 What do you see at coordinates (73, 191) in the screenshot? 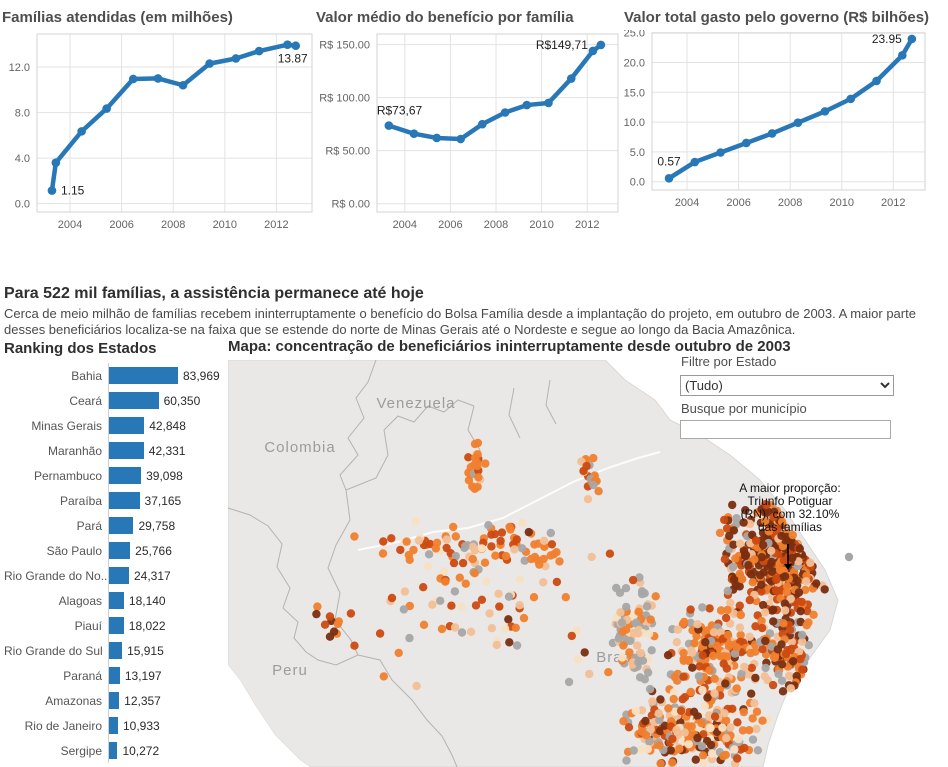
I see `svg-text: 1.15` at bounding box center [73, 191].